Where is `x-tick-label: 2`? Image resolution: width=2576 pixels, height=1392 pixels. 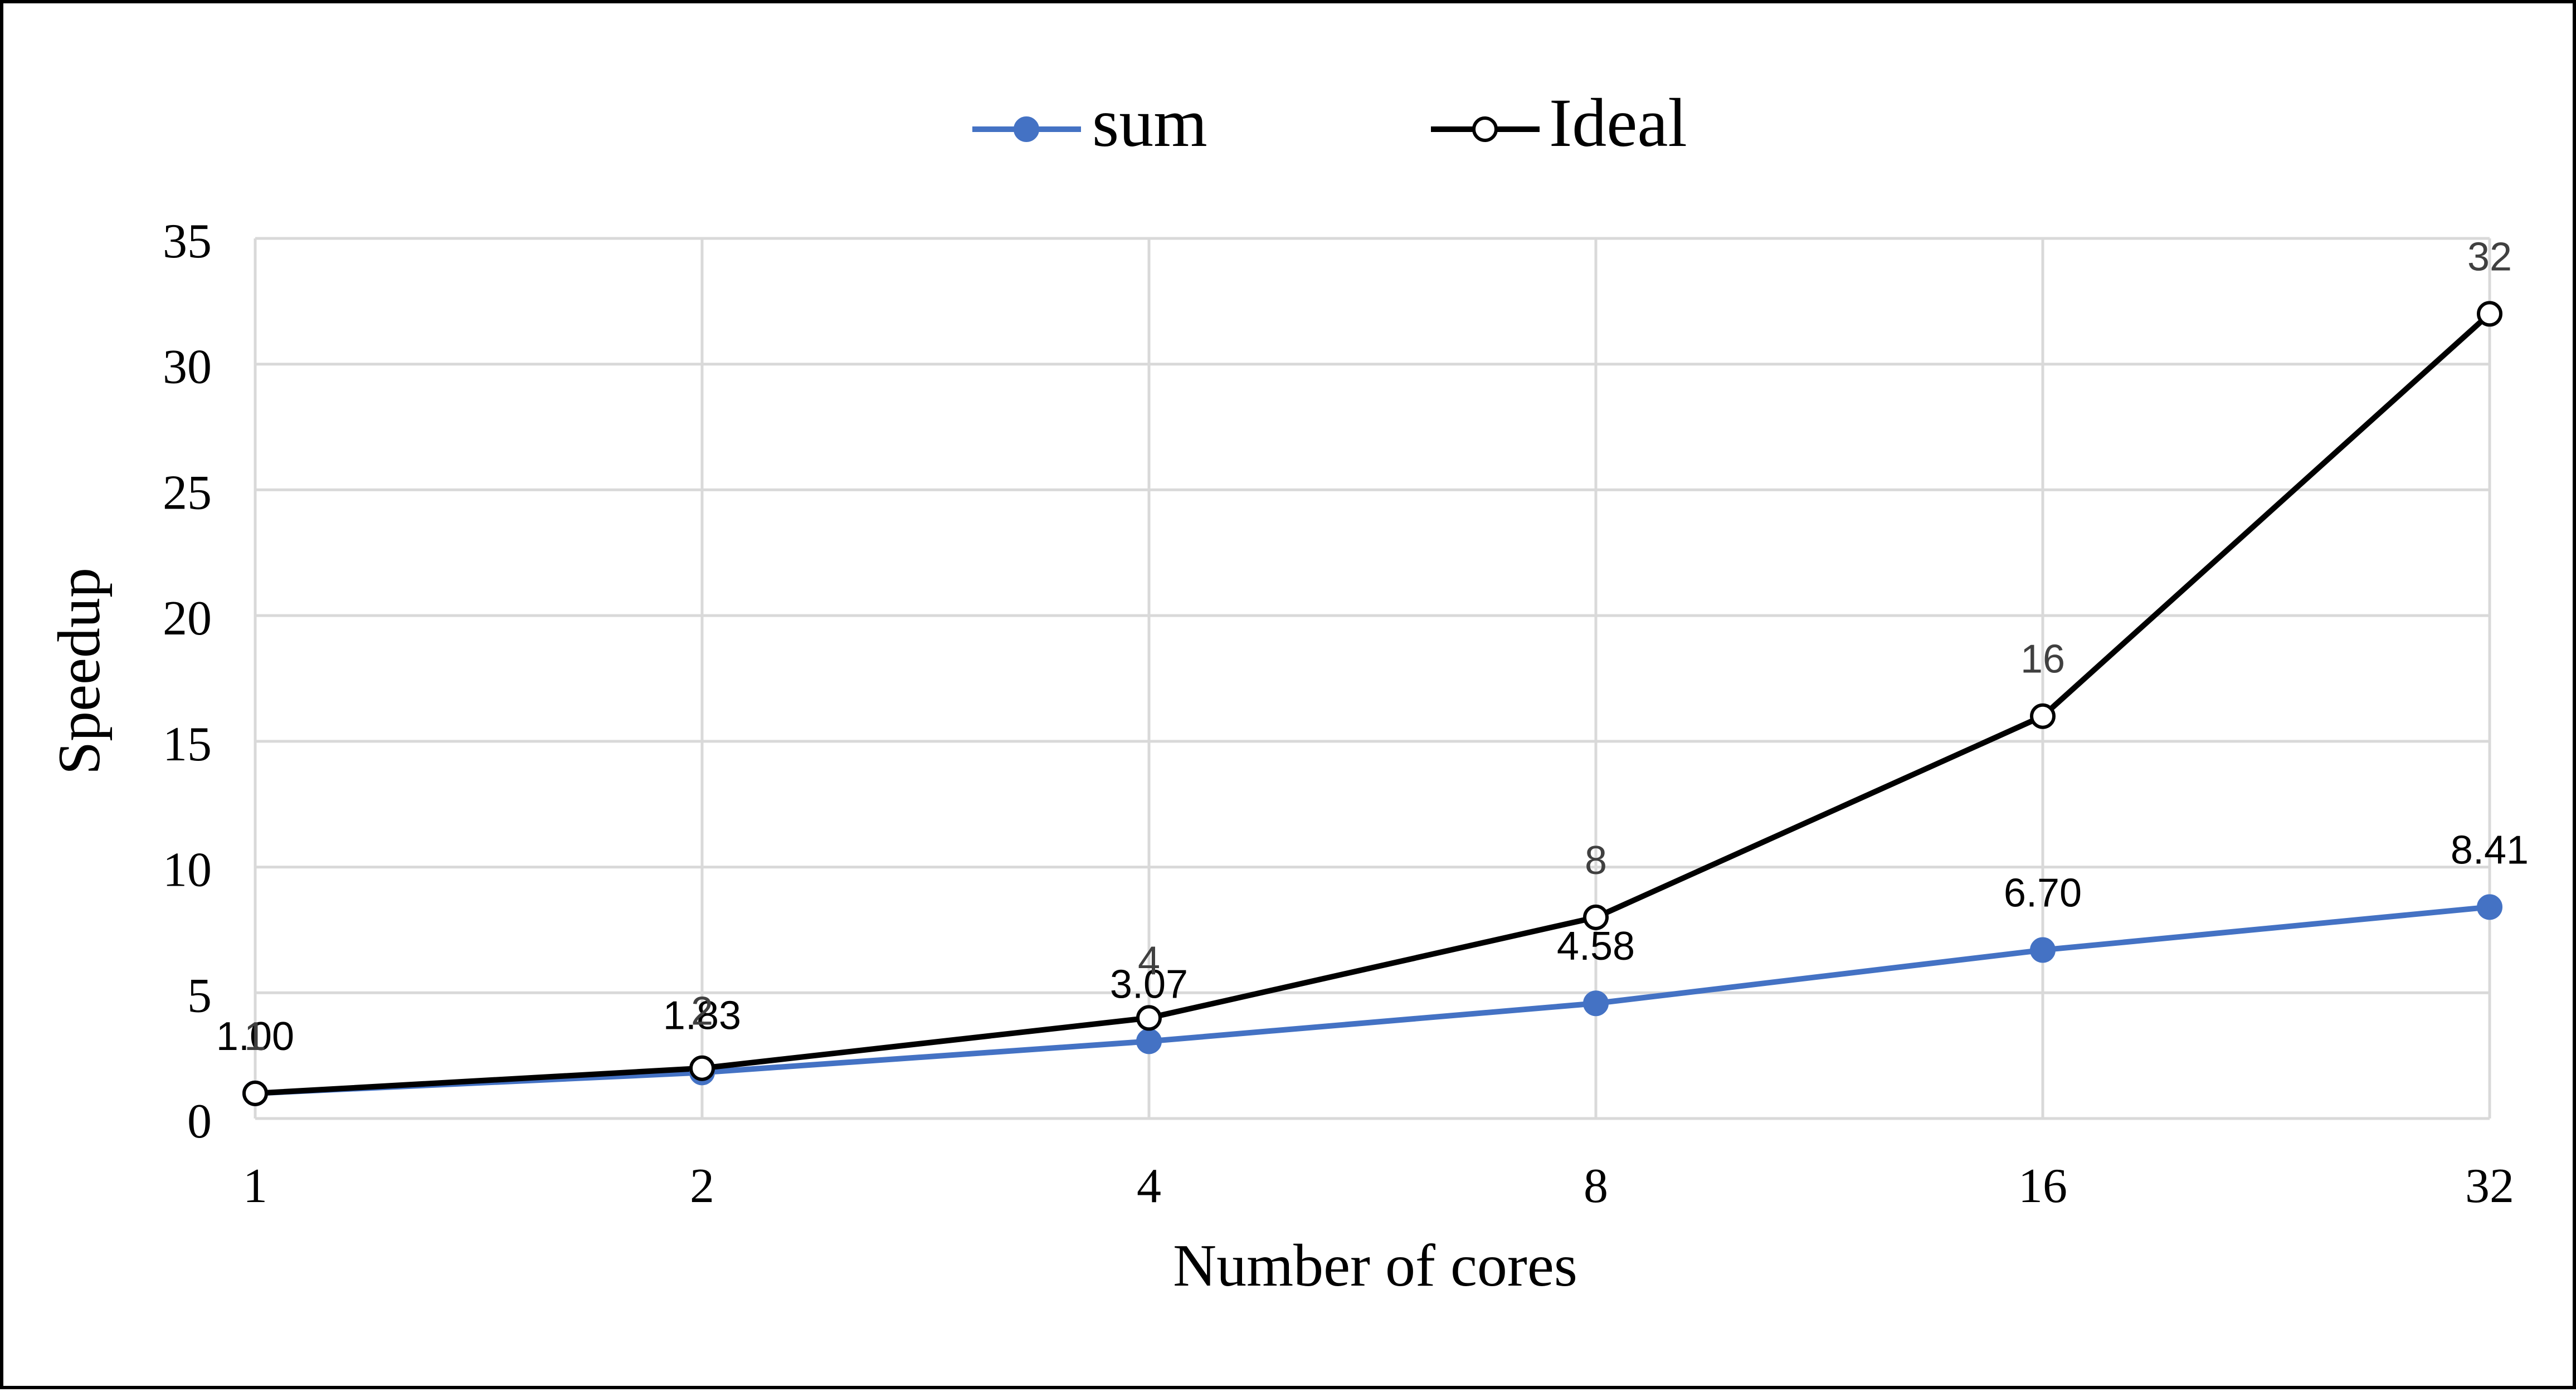
x-tick-label: 2 is located at coordinates (702, 1186).